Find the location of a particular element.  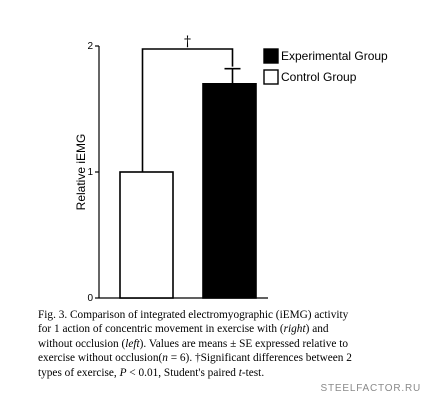

bar-control-group is located at coordinates (146, 235).